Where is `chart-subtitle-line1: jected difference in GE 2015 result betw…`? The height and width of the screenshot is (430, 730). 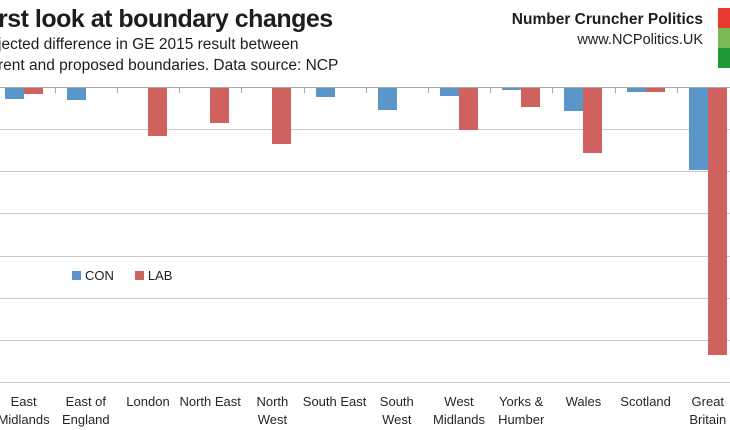 chart-subtitle-line1: jected difference in GE 2015 result betw… is located at coordinates (149, 44).